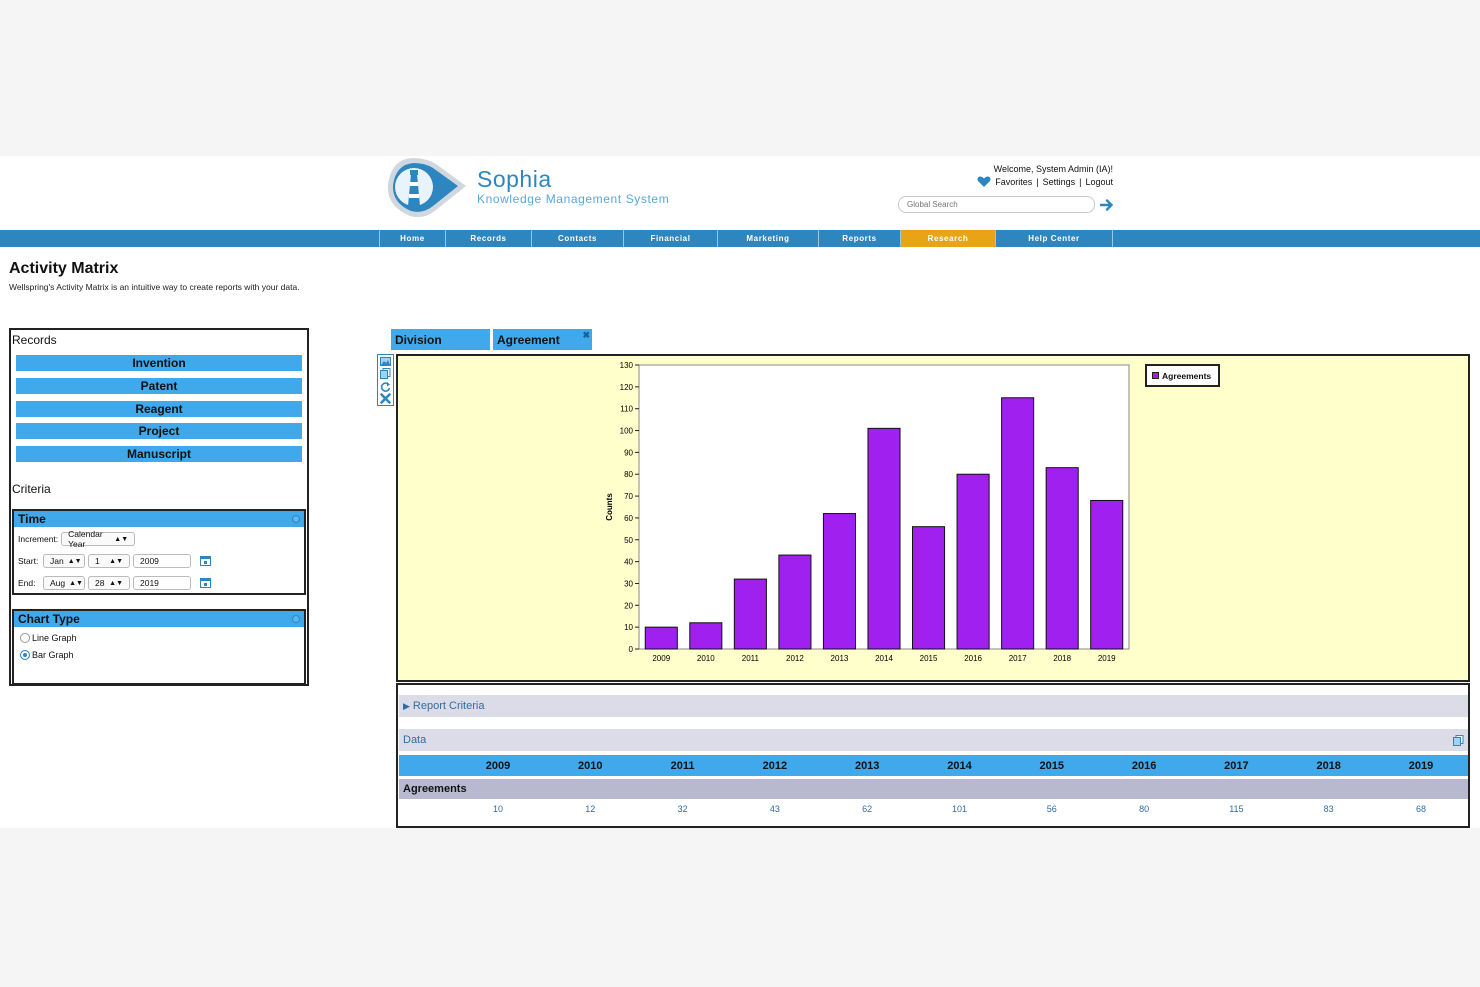 This screenshot has height=987, width=1480. I want to click on value-cell: 32, so click(682, 809).